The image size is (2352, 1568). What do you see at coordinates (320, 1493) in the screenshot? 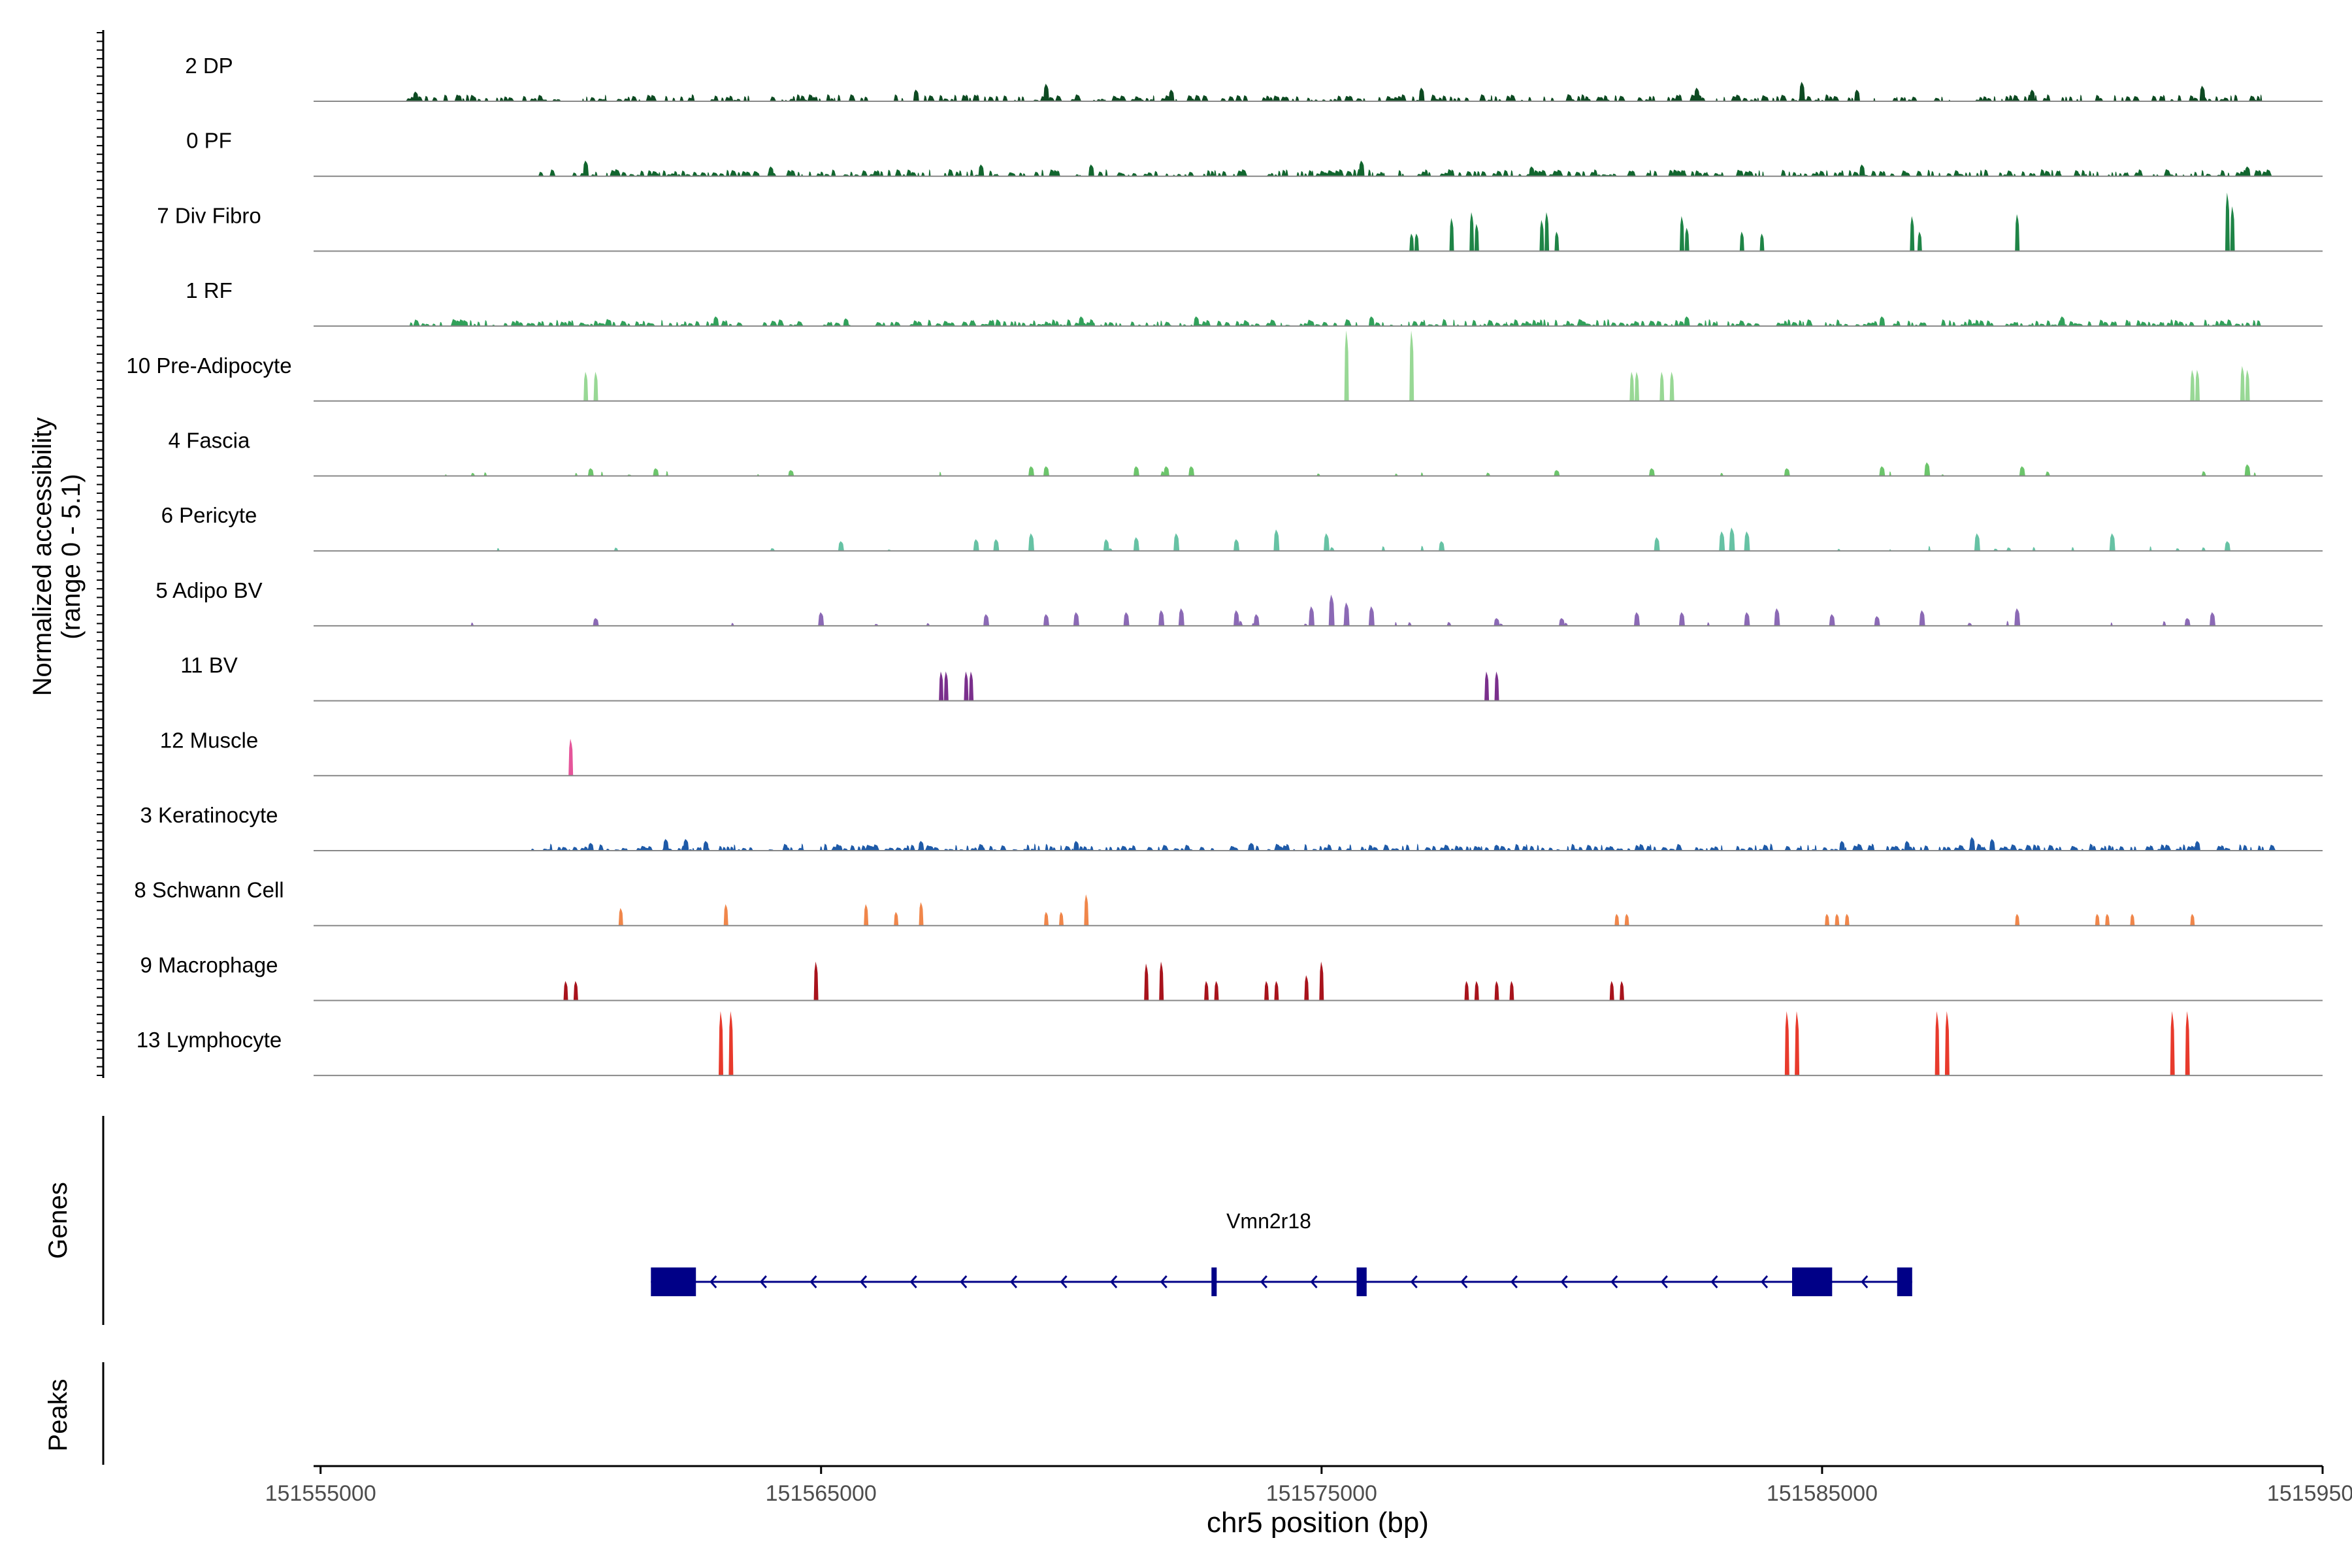
I see `x-axis-tick-label: 151555000` at bounding box center [320, 1493].